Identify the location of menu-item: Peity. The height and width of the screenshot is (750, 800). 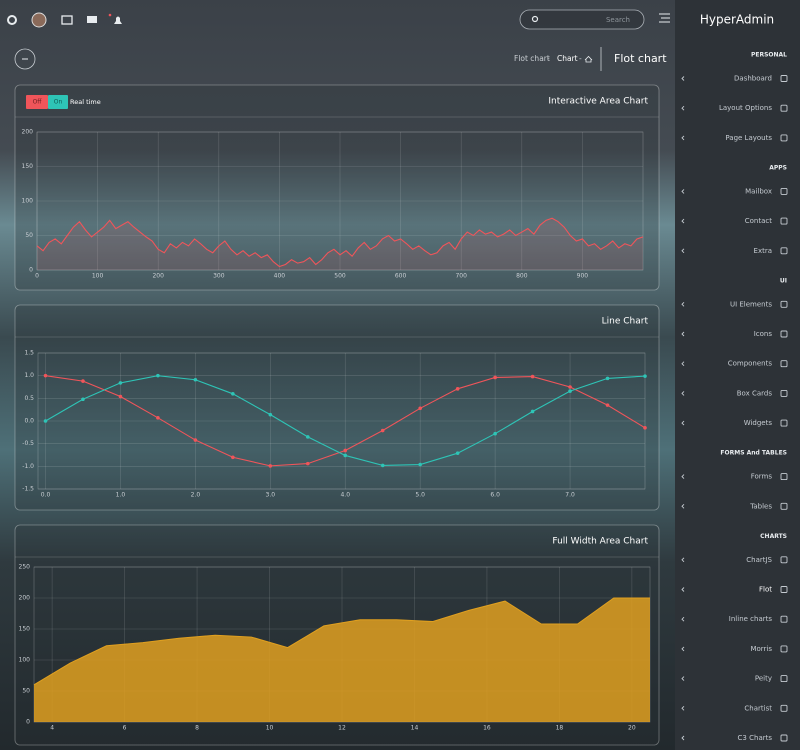
(763, 679).